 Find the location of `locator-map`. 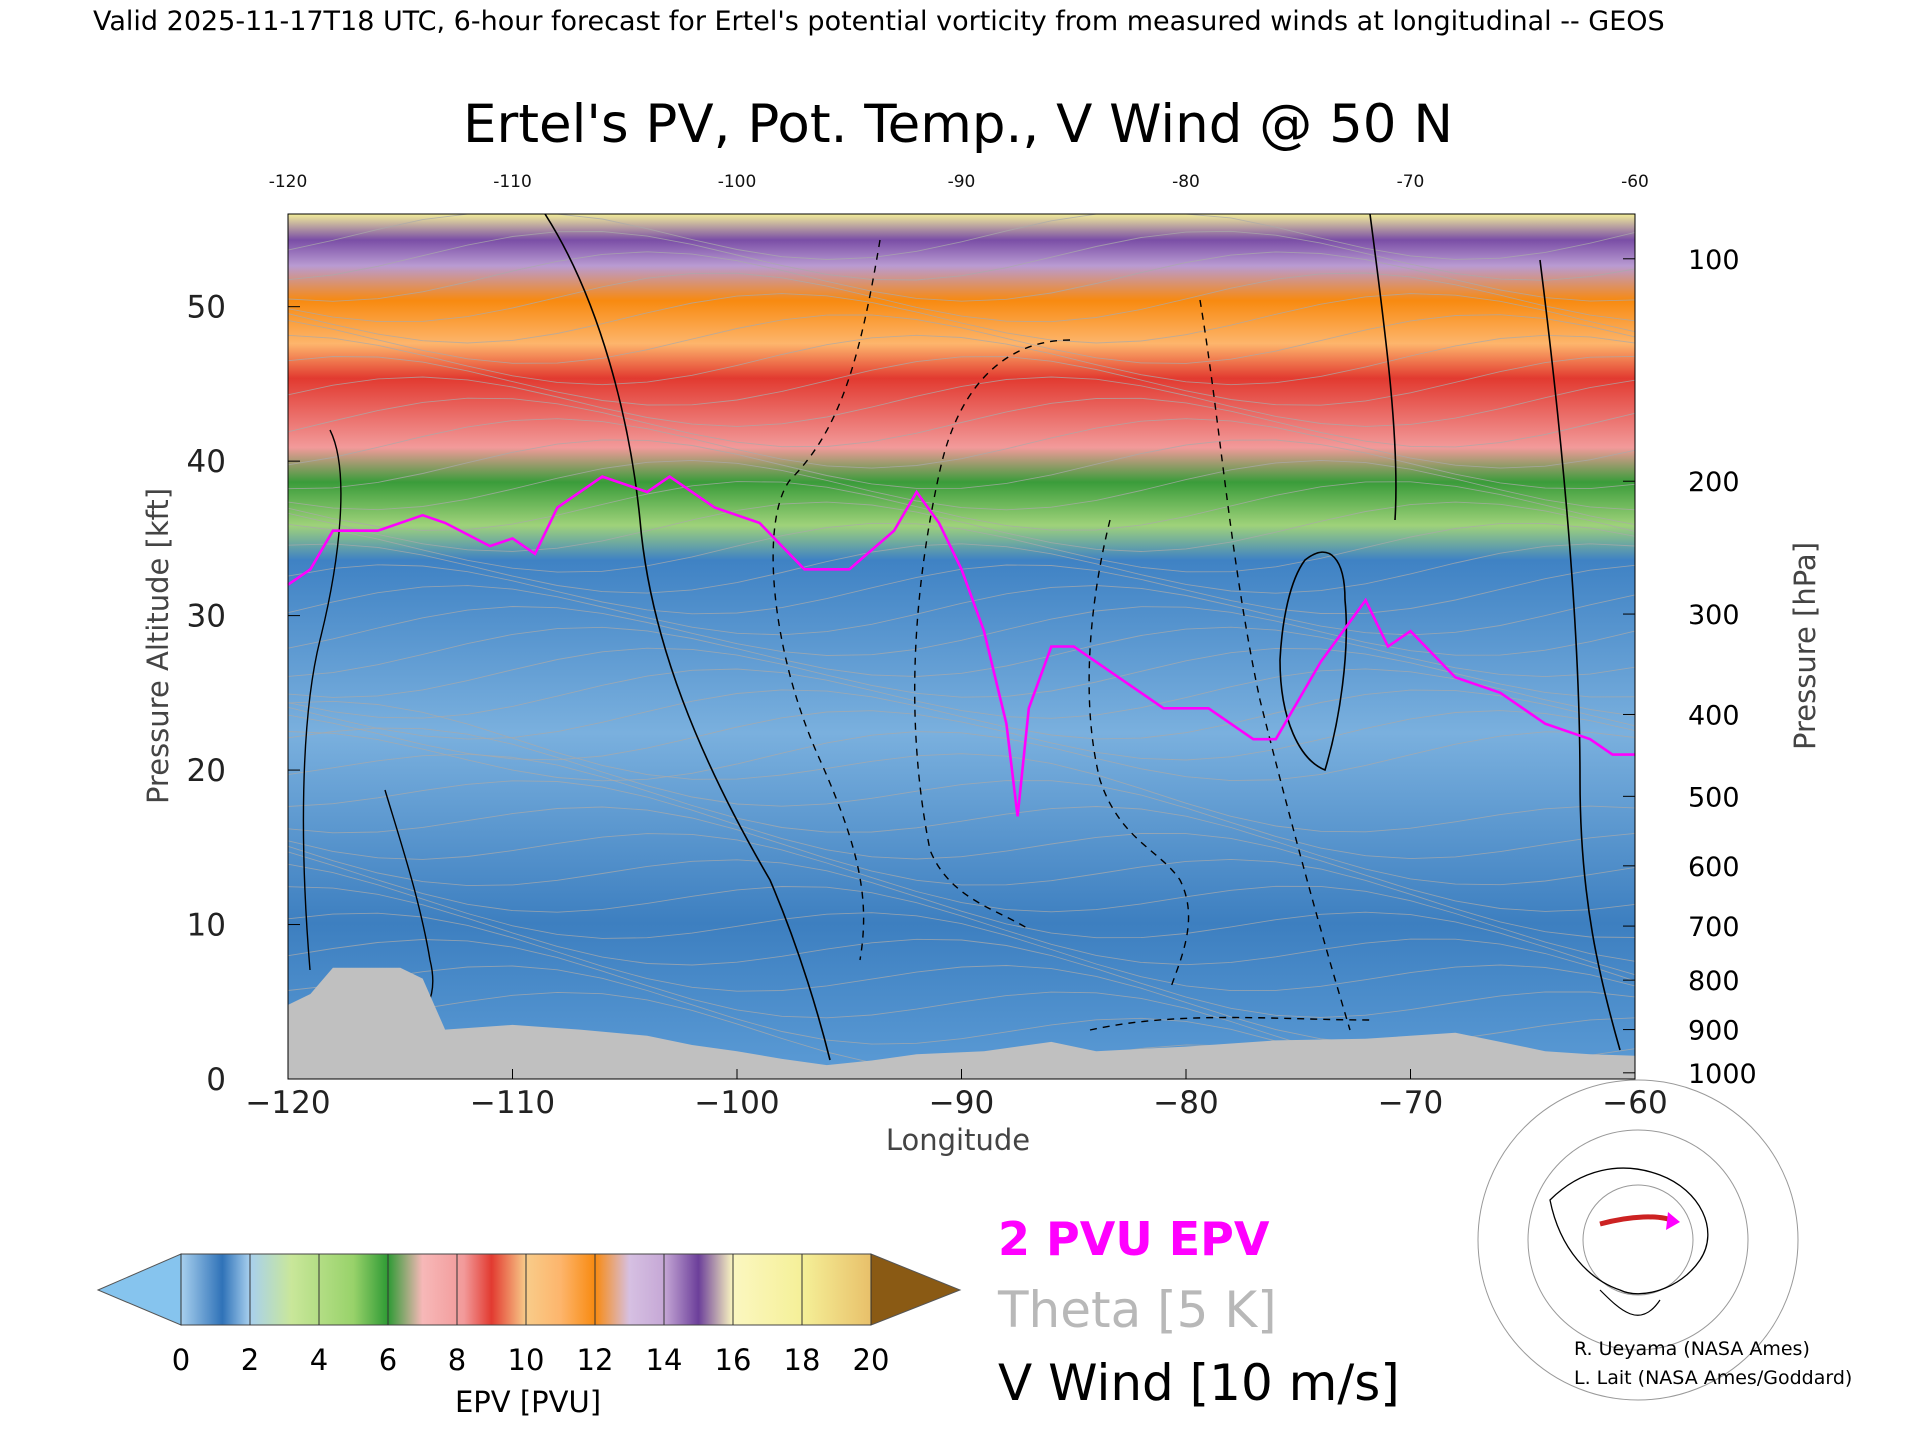

locator-map is located at coordinates (1638, 1240).